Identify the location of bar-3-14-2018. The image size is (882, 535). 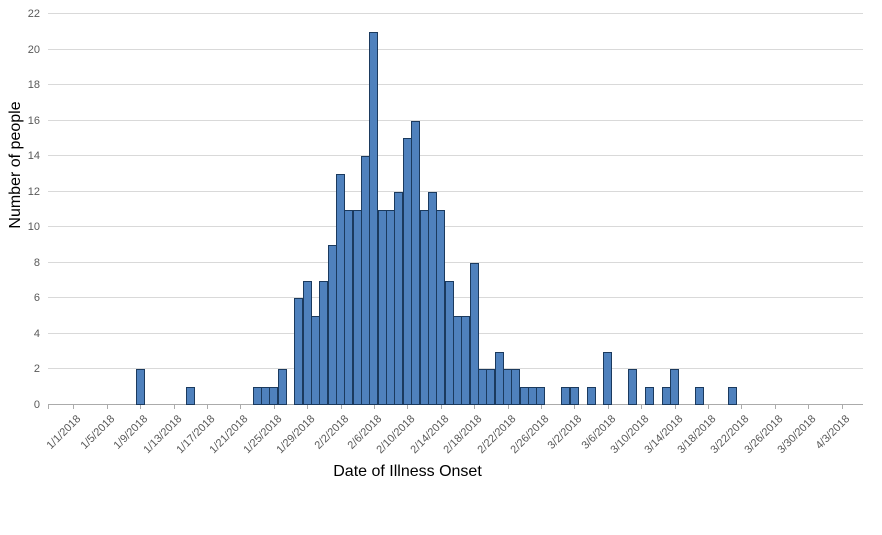
(674, 387).